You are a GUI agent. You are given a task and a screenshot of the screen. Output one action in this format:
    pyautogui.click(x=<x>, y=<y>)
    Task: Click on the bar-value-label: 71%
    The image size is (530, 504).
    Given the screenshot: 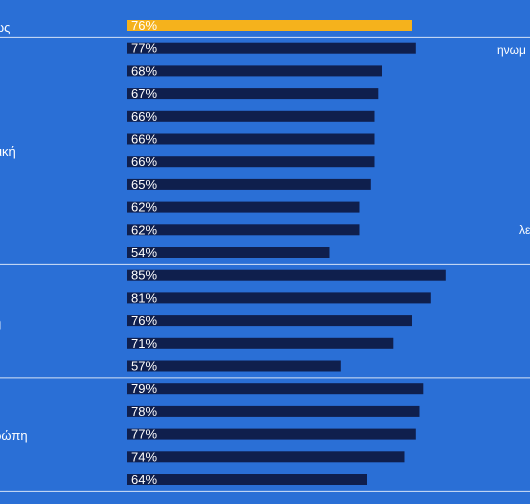 What is the action you would take?
    pyautogui.click(x=144, y=343)
    